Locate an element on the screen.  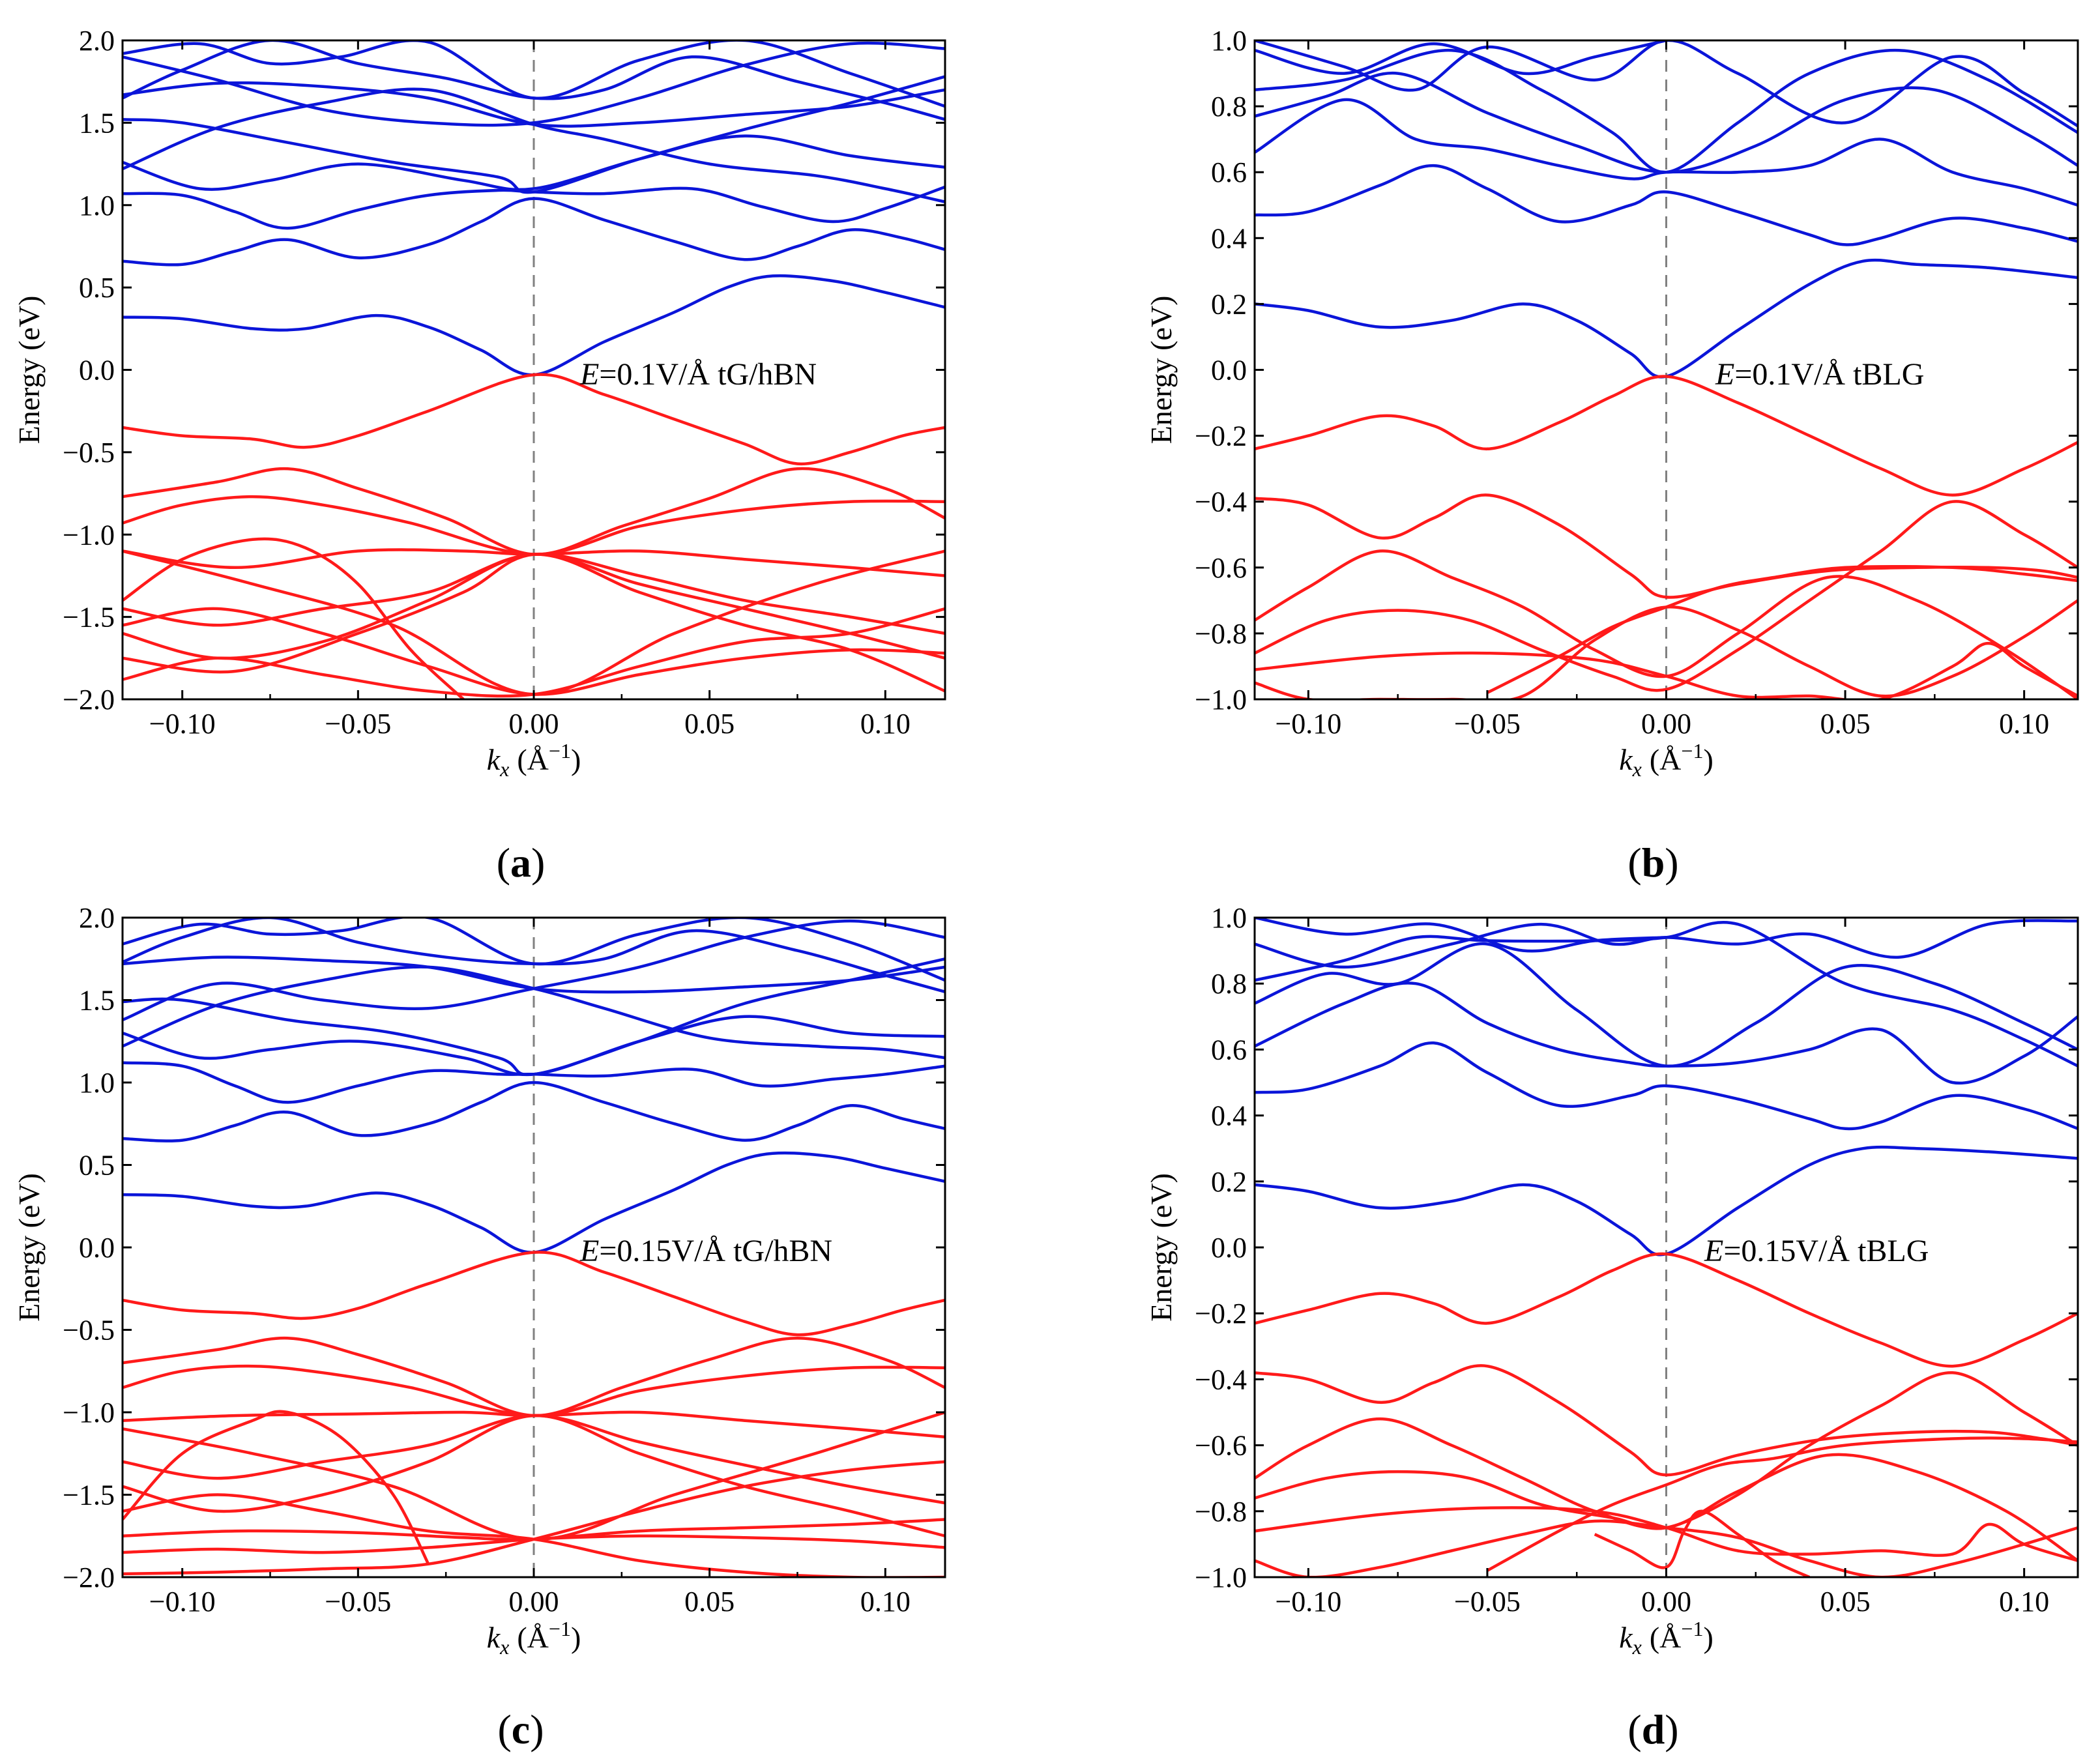
field-annotation: E=0.15V/Å tG/hBN is located at coordinates (705, 1251).